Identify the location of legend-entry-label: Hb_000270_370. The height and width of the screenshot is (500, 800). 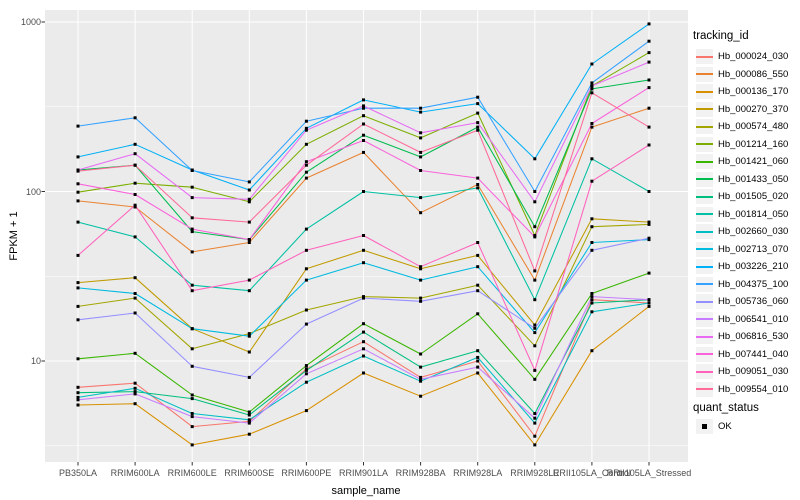
(753, 109).